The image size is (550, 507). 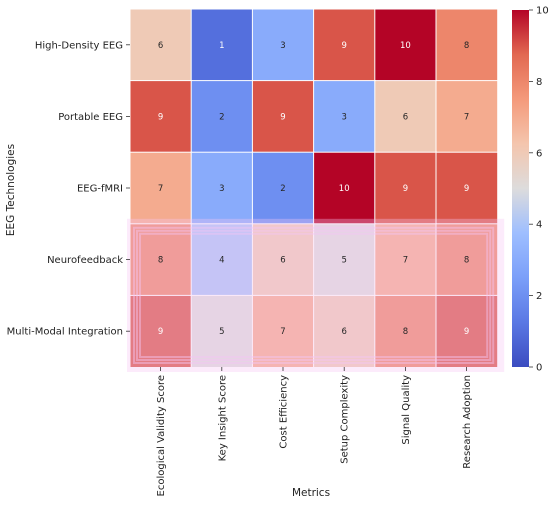 What do you see at coordinates (85, 260) in the screenshot?
I see `y-tick-label: Neurofeedback` at bounding box center [85, 260].